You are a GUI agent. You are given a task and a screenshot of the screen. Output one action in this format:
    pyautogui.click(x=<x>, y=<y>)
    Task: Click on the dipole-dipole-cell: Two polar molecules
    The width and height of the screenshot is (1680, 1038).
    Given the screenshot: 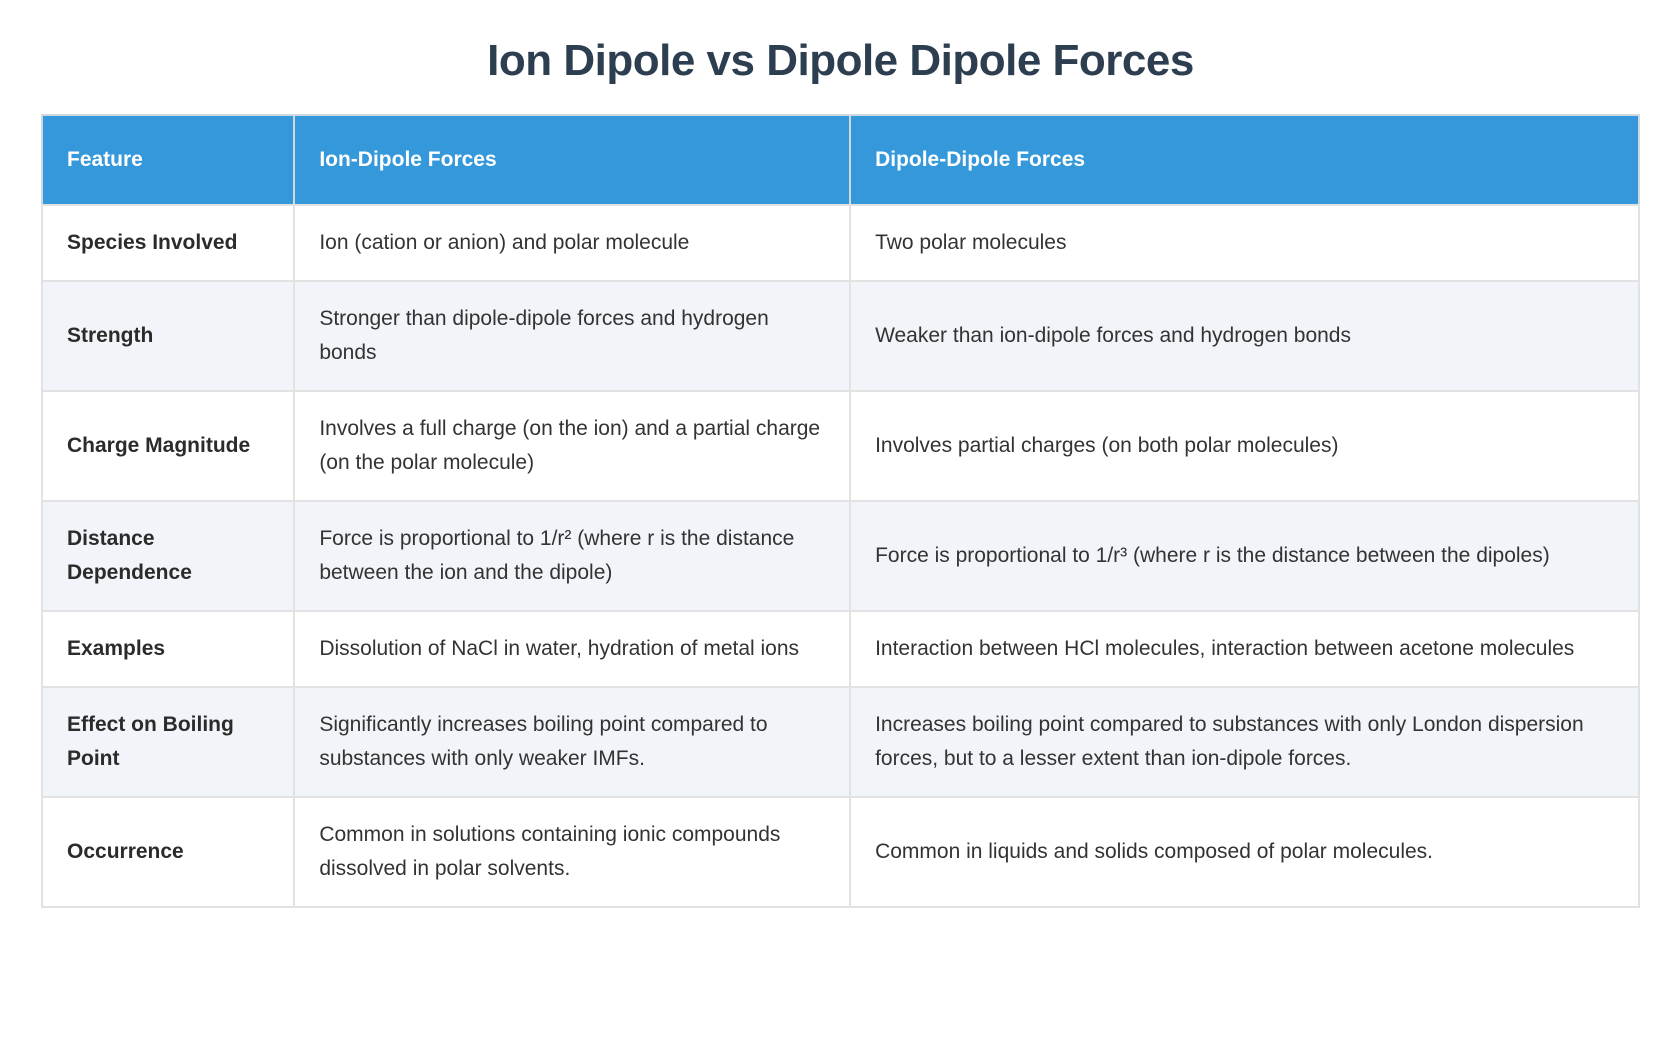 What is the action you would take?
    pyautogui.click(x=1244, y=243)
    